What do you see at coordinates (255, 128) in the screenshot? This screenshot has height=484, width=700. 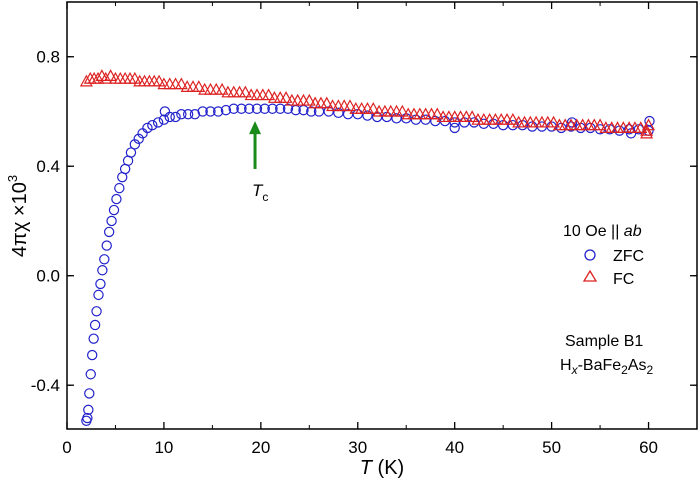 I see `tc-arrow-head` at bounding box center [255, 128].